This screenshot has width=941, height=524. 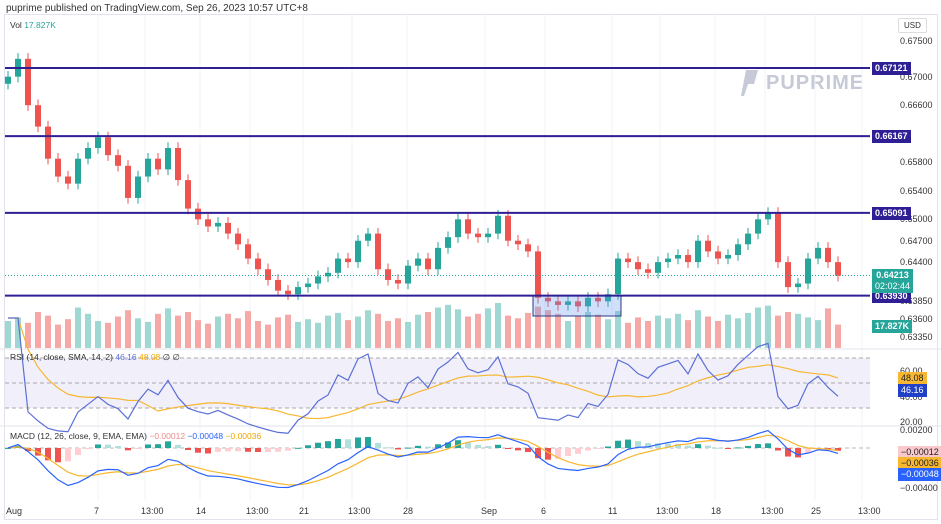 I want to click on time-tick: 11, so click(x=613, y=511).